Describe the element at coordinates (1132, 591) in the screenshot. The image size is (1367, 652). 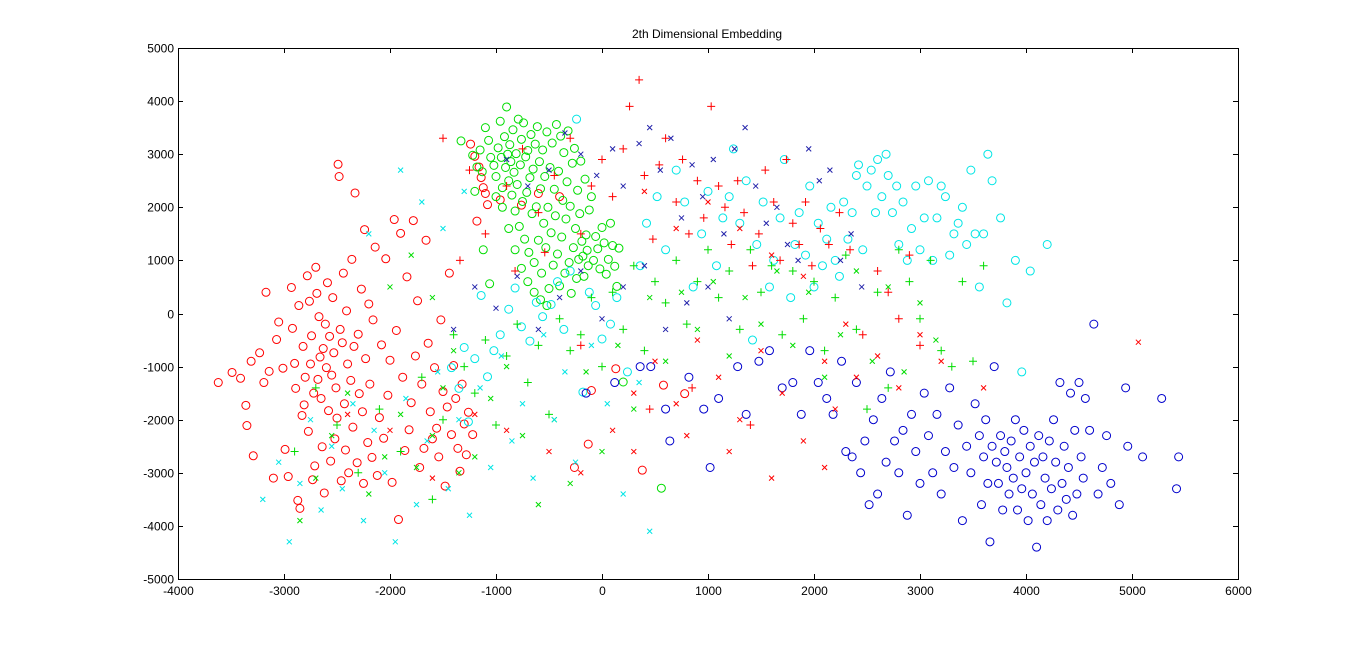
I see `x-tick-label: 5000` at that location.